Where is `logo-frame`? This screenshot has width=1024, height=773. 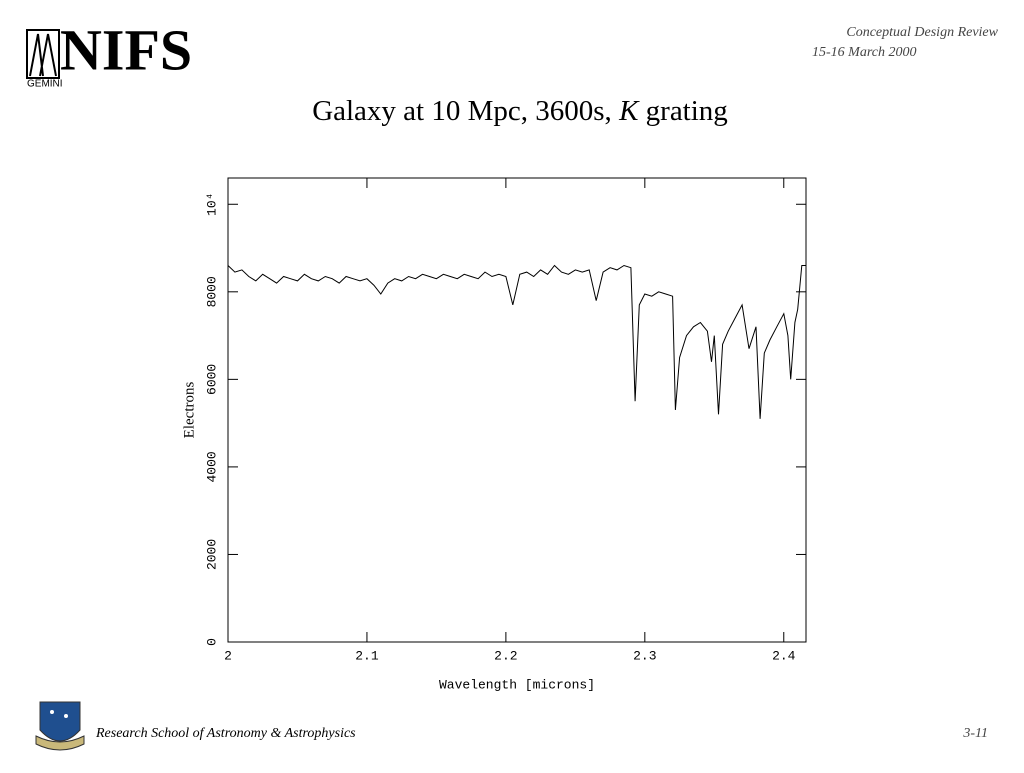
logo-frame is located at coordinates (43, 54).